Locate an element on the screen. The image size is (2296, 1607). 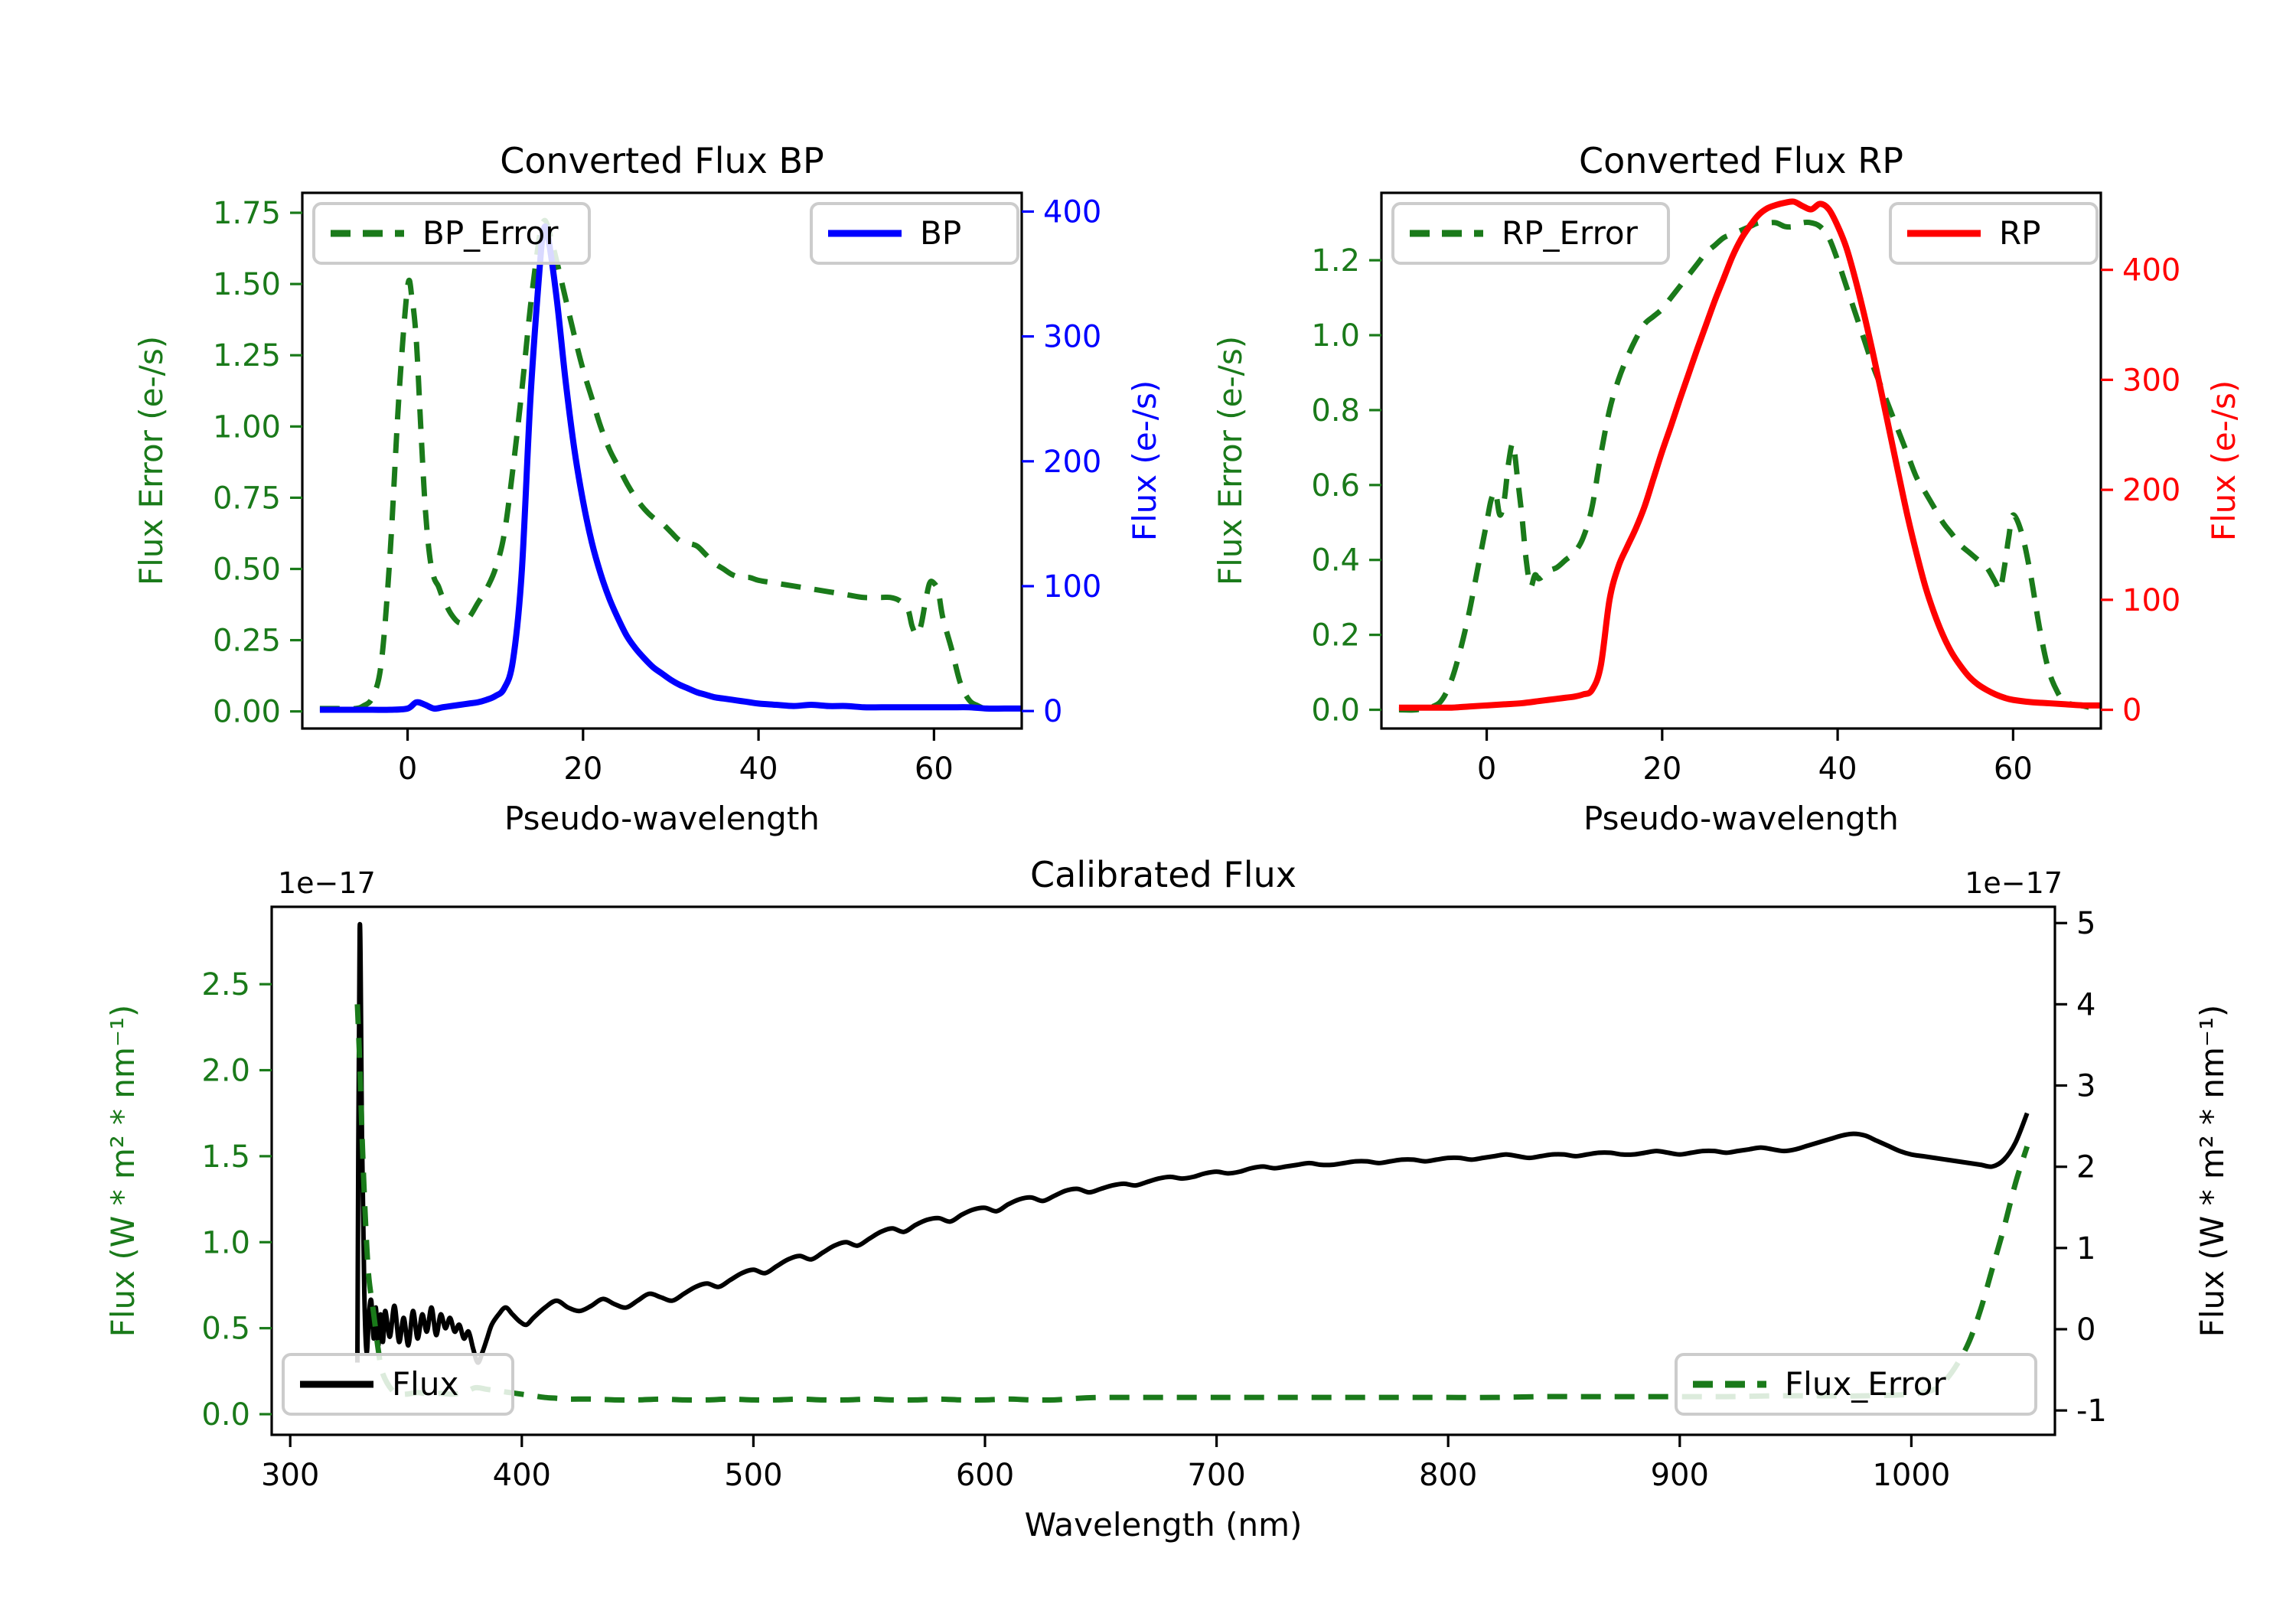
ytick-left-label: 1.5 is located at coordinates (225, 1157).